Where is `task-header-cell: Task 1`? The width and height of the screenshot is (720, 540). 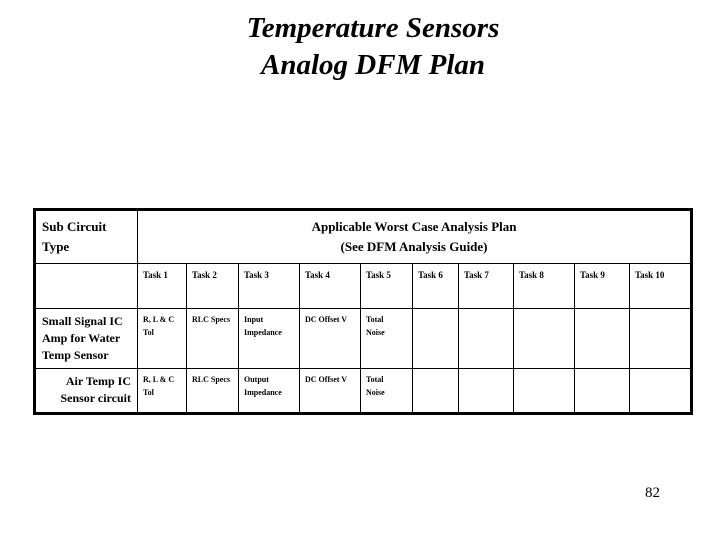 task-header-cell: Task 1 is located at coordinates (162, 286).